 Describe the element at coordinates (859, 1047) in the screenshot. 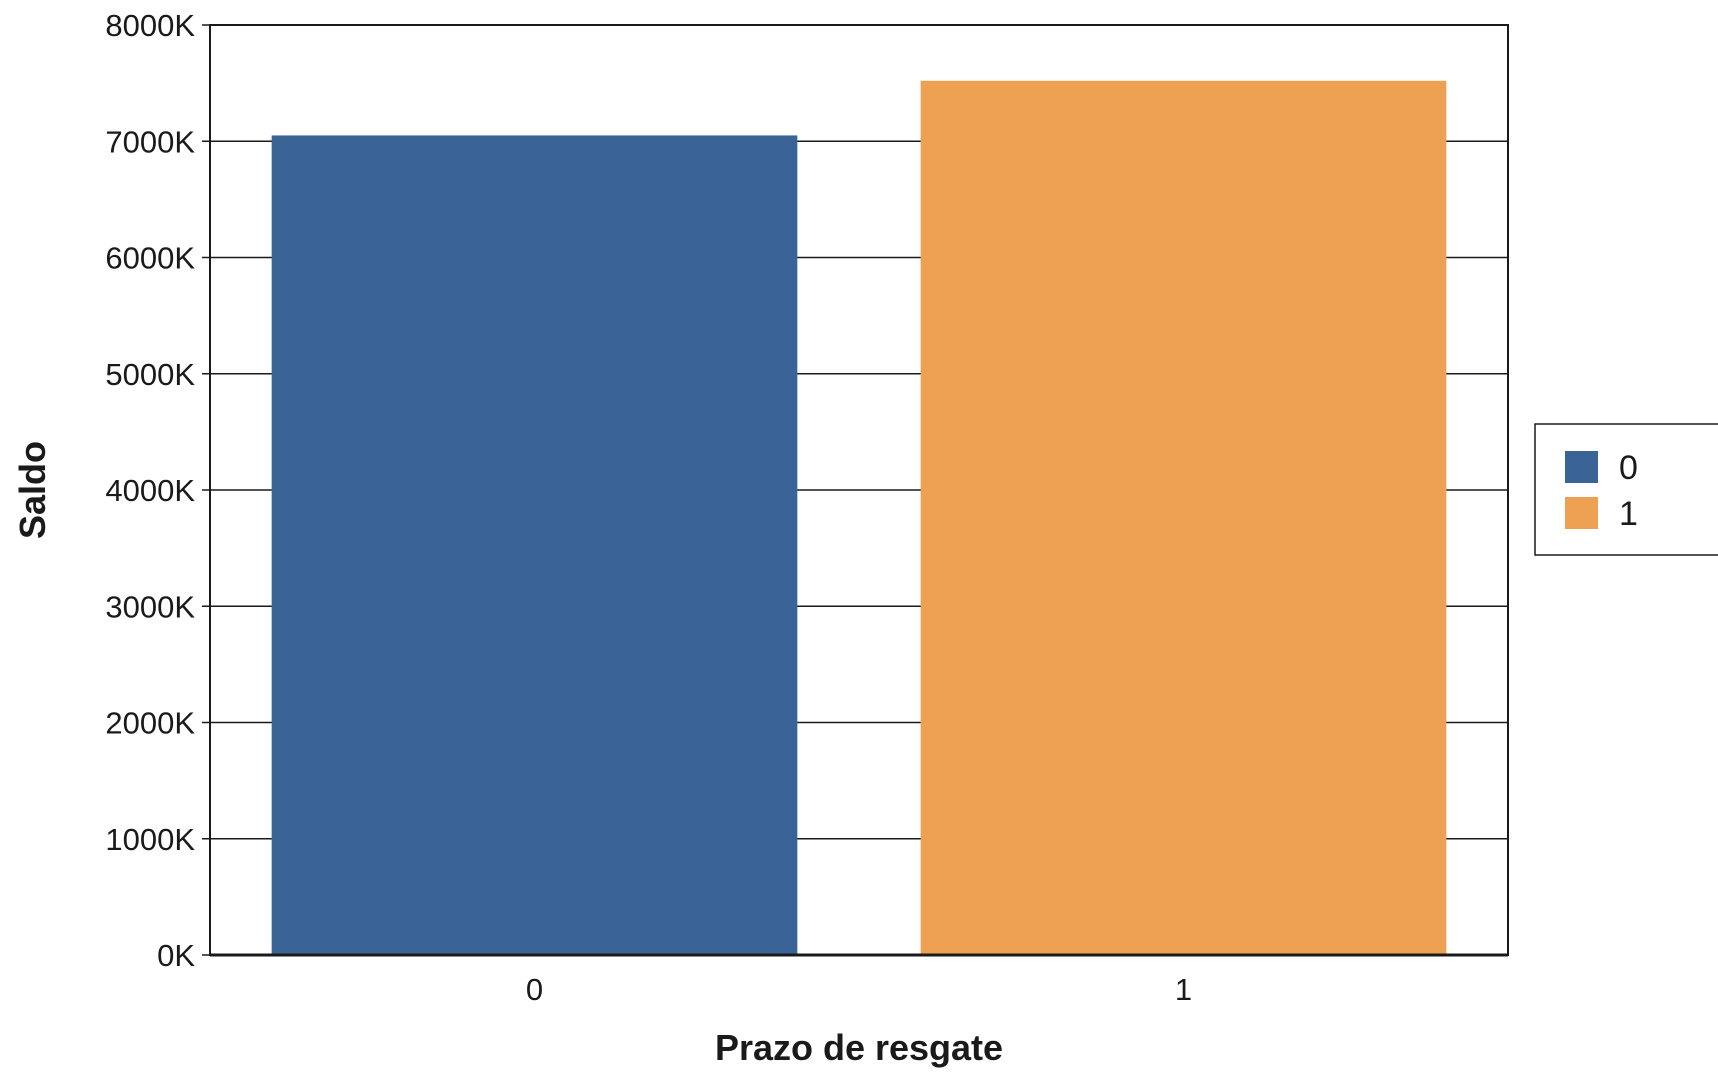

I see `x-axis-title: Prazo de resgate` at that location.